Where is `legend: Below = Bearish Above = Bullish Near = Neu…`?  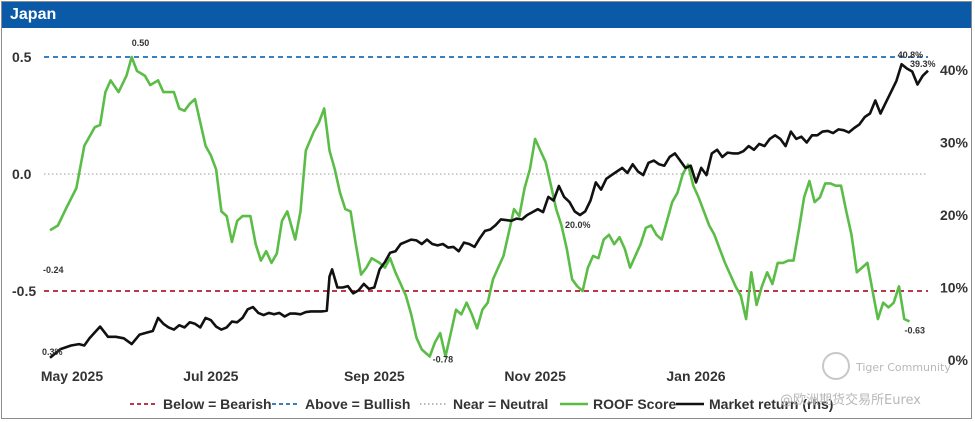 legend: Below = Bearish Above = Bullish Near = Neu… is located at coordinates (481, 404).